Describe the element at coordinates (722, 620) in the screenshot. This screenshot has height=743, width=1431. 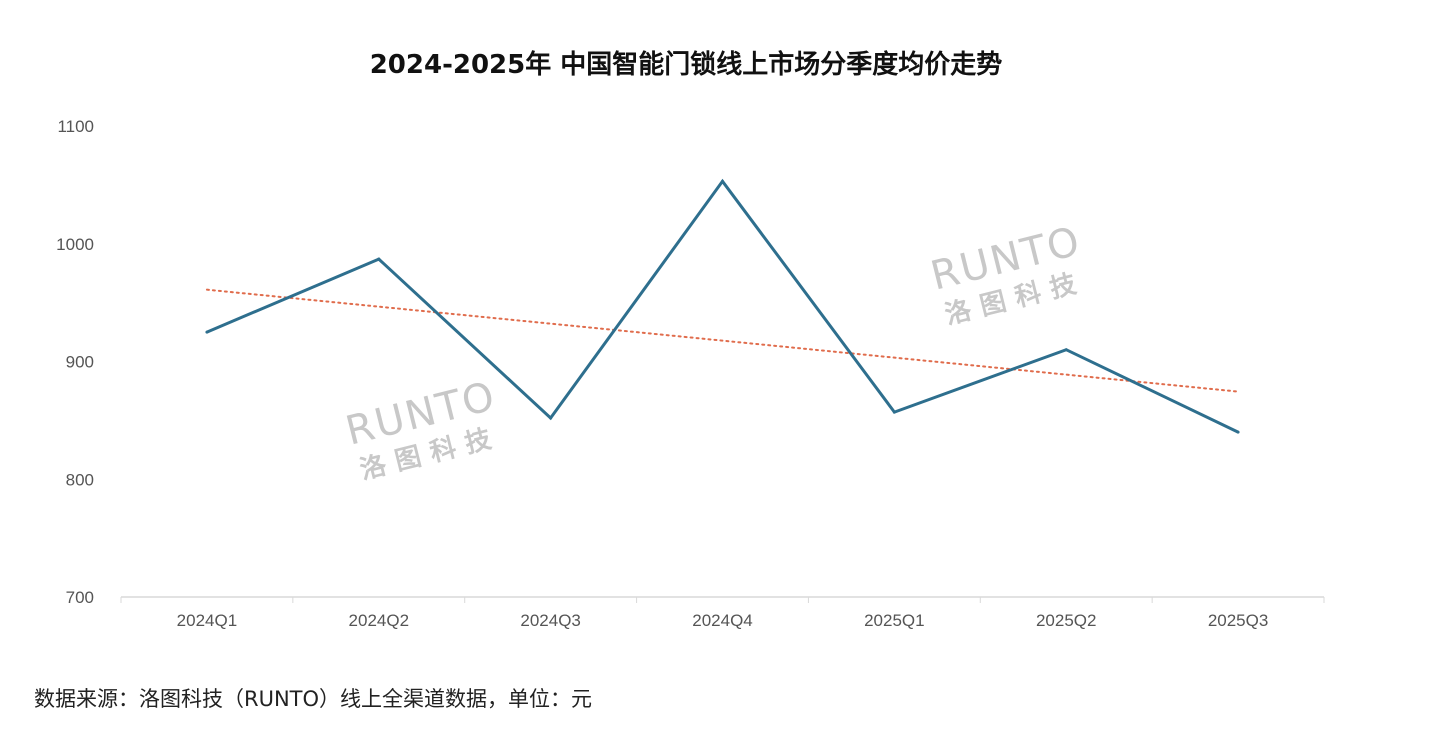
I see `x-tick-label: 2024Q4` at that location.